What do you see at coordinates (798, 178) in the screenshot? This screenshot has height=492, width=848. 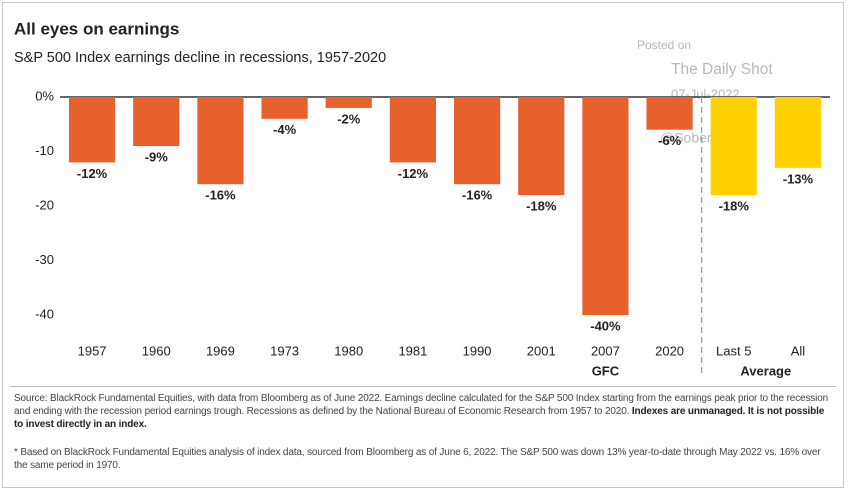 I see `value-label: -13%` at bounding box center [798, 178].